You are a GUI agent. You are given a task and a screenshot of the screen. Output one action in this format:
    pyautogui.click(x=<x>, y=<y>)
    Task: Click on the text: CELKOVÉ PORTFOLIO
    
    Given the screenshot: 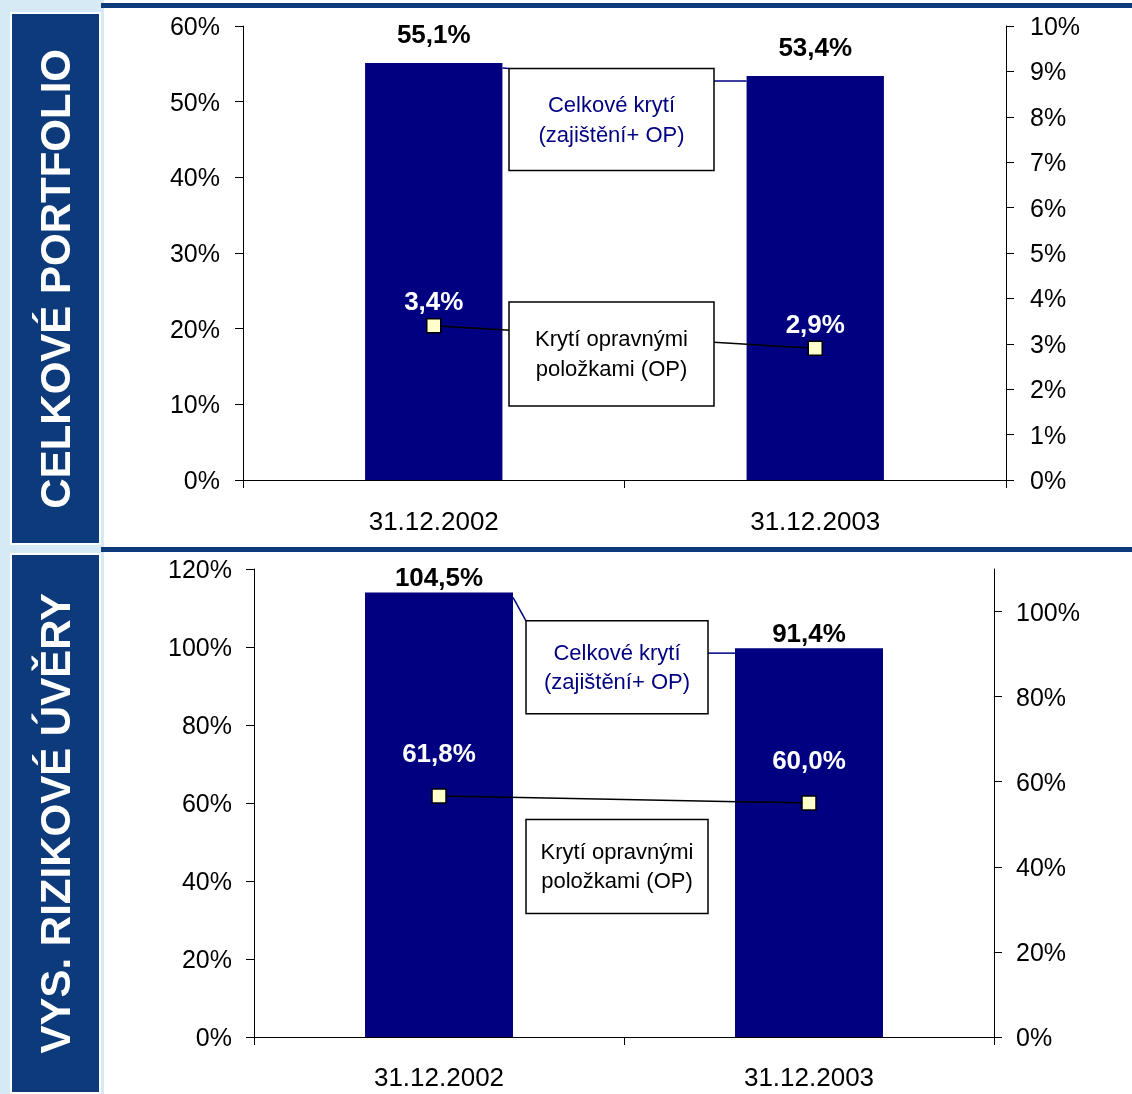 What is the action you would take?
    pyautogui.click(x=55, y=278)
    